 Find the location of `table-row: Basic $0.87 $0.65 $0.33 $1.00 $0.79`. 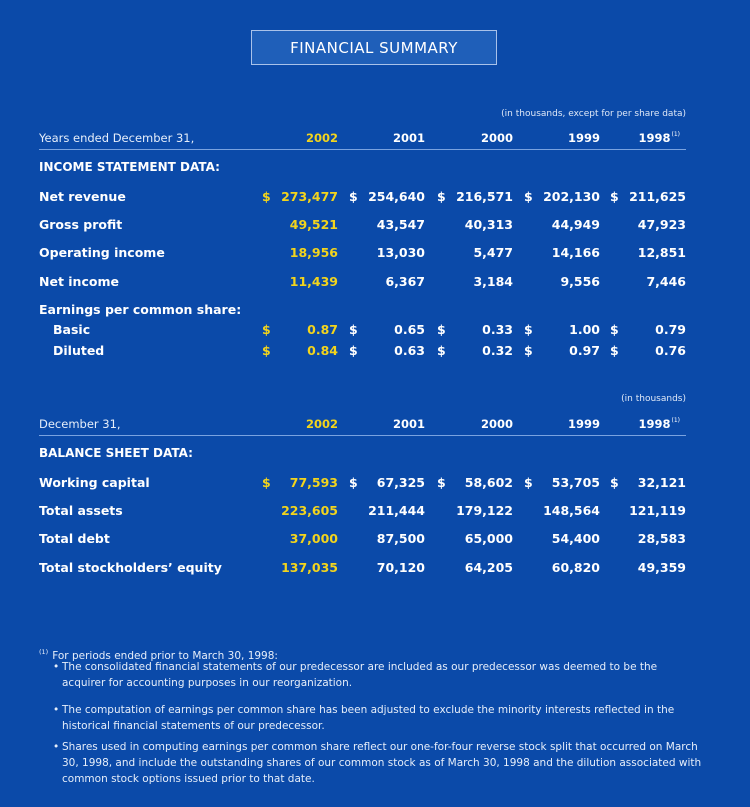

table-row: Basic $0.87 $0.65 $0.33 $1.00 $0.79 is located at coordinates (362, 330).